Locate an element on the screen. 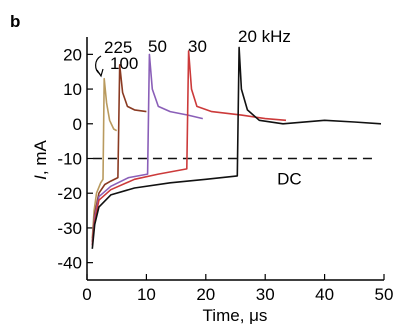  x-tick-label: 0 is located at coordinates (86, 294).